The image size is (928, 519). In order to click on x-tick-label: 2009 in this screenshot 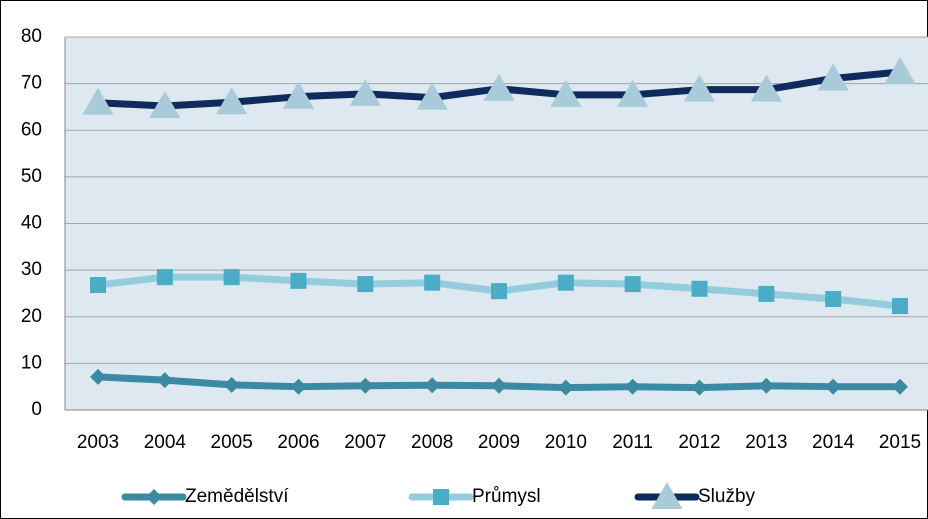, I will do `click(499, 442)`.